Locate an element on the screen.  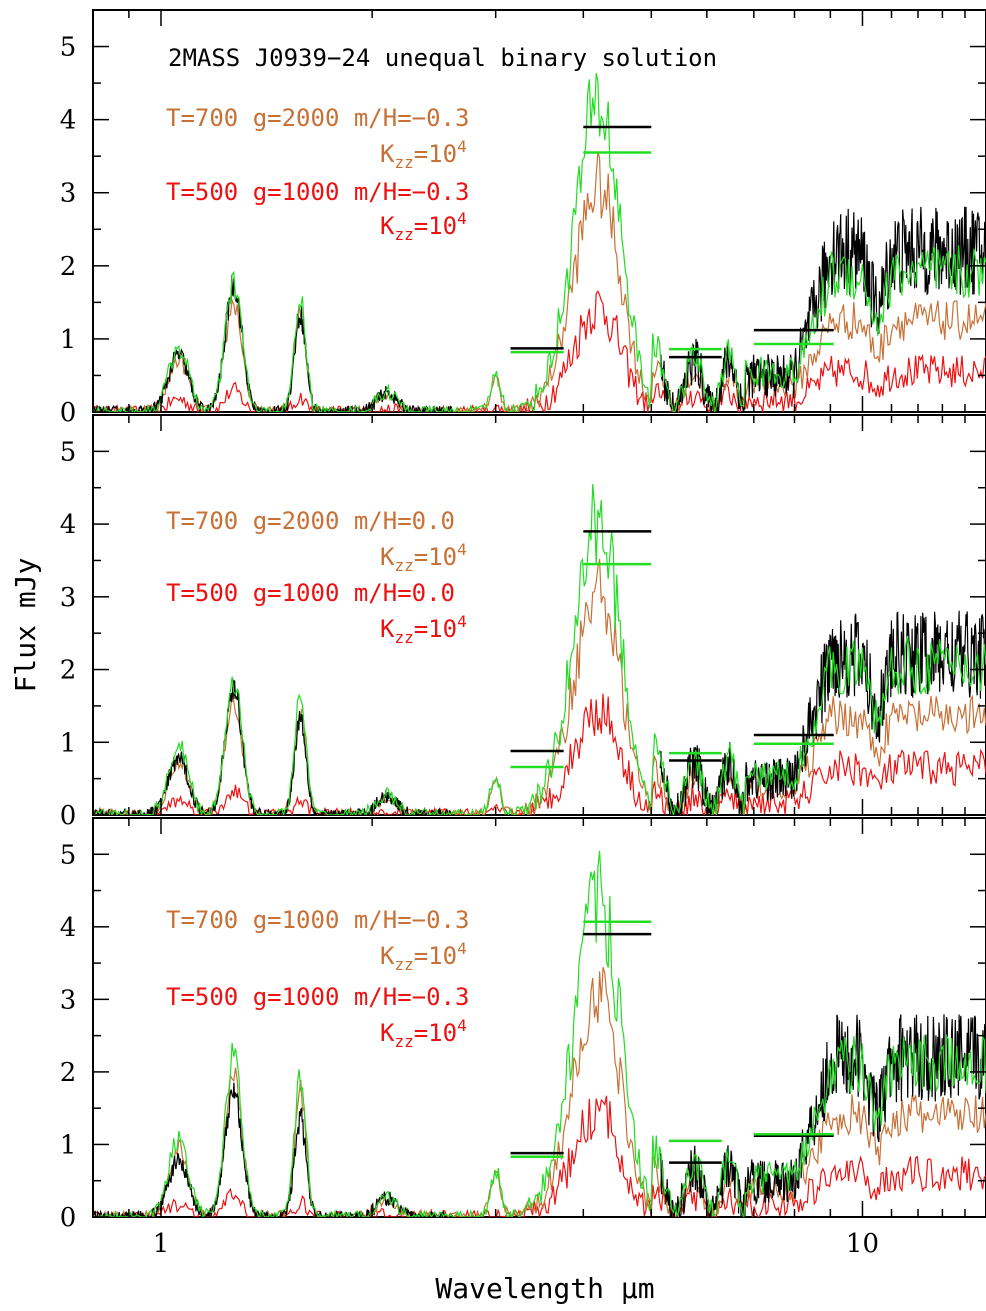
model-params-label: T=700 g=2000 m/H=−0.3 is located at coordinates (317, 118).